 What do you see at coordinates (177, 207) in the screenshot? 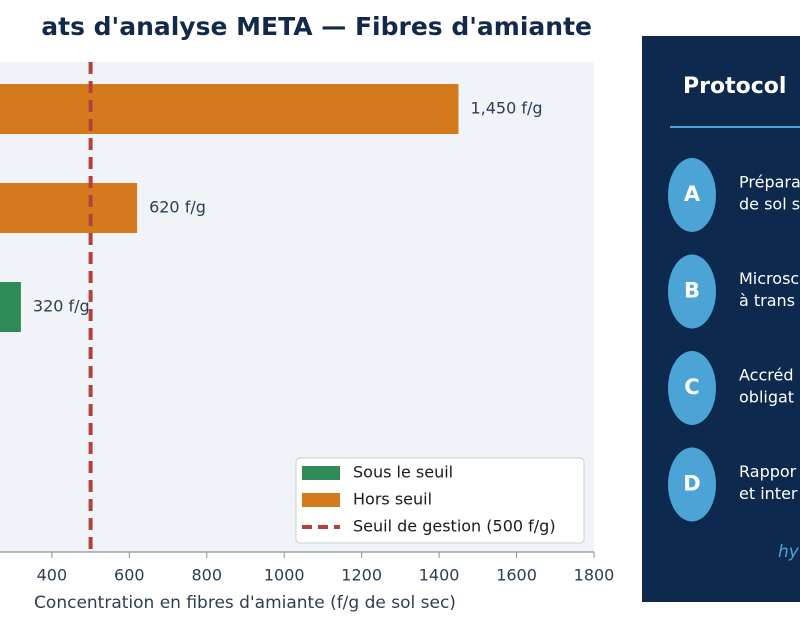
I see `value-label: 620 f/g` at bounding box center [177, 207].